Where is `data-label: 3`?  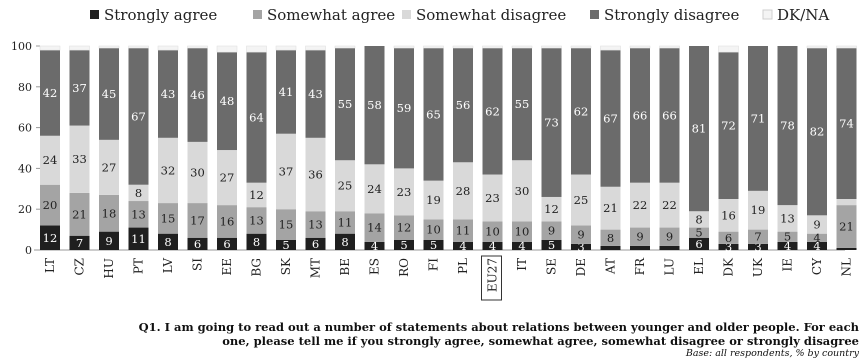
data-label: 3 is located at coordinates (757, 247).